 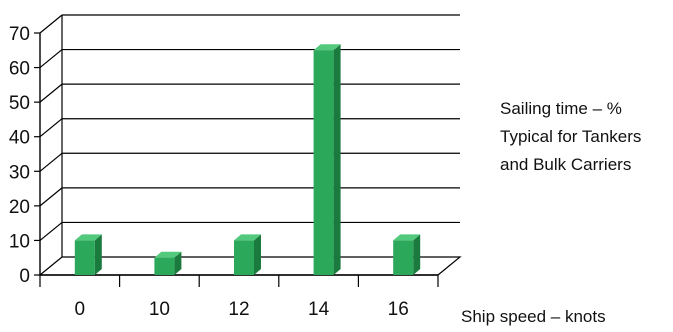 What do you see at coordinates (24, 276) in the screenshot?
I see `y-tick-label: 0` at bounding box center [24, 276].